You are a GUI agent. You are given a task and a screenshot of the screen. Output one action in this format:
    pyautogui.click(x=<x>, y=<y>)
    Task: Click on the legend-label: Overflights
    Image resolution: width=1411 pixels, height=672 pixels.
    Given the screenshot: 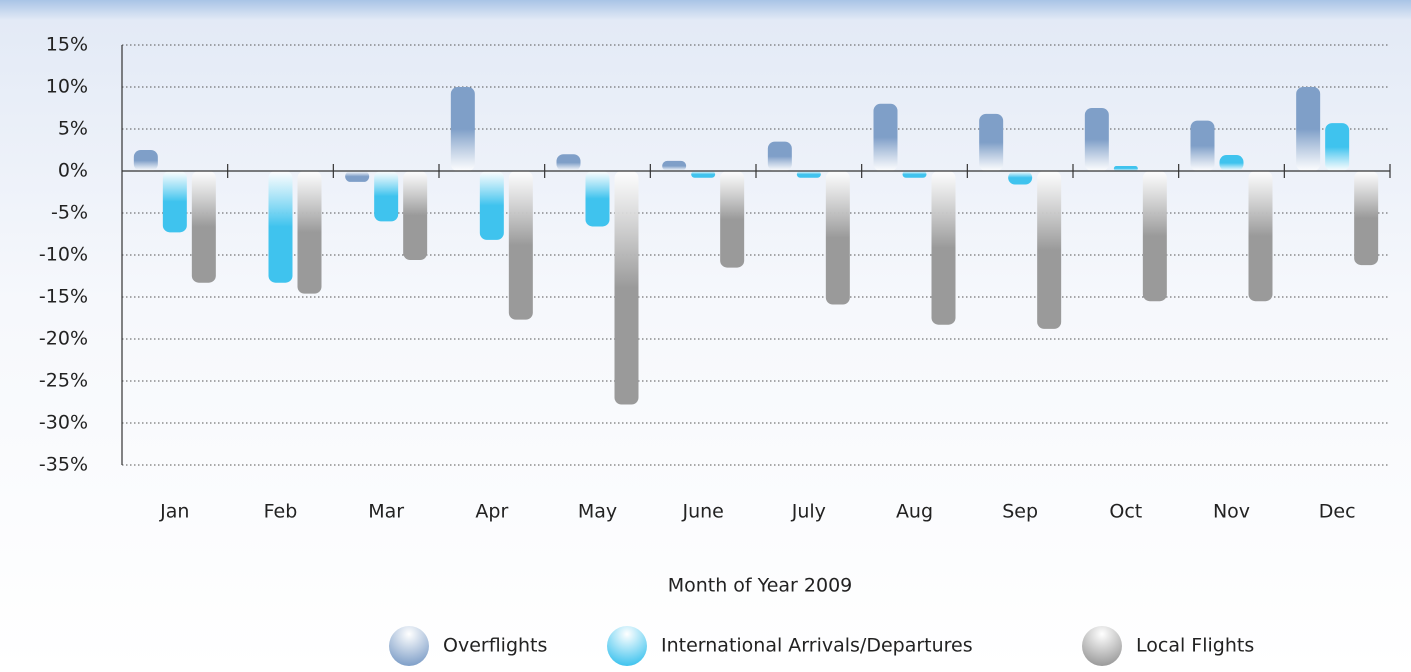 What is the action you would take?
    pyautogui.click(x=495, y=646)
    